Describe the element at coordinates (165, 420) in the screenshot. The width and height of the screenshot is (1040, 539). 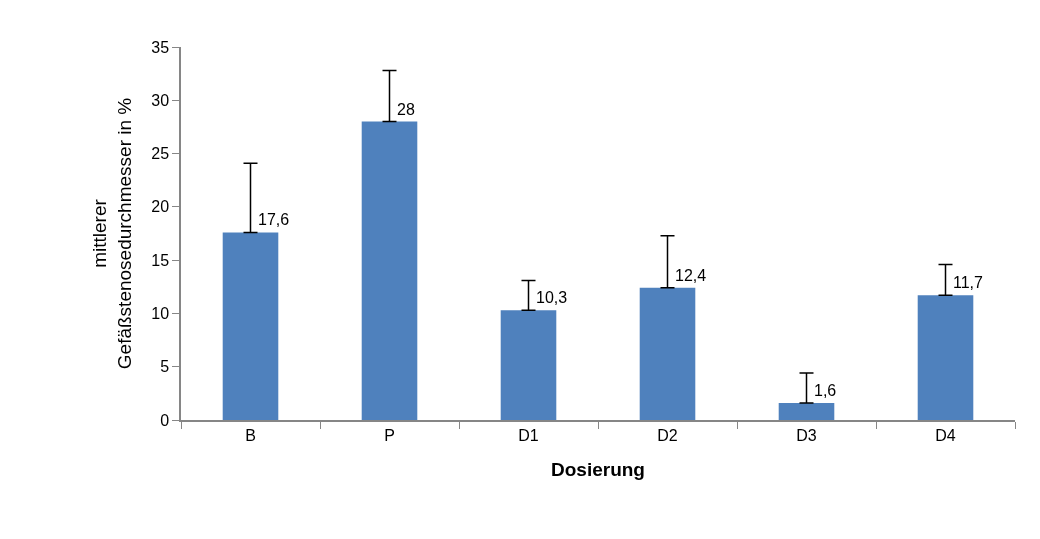
I see `y-tick-label: 0` at that location.